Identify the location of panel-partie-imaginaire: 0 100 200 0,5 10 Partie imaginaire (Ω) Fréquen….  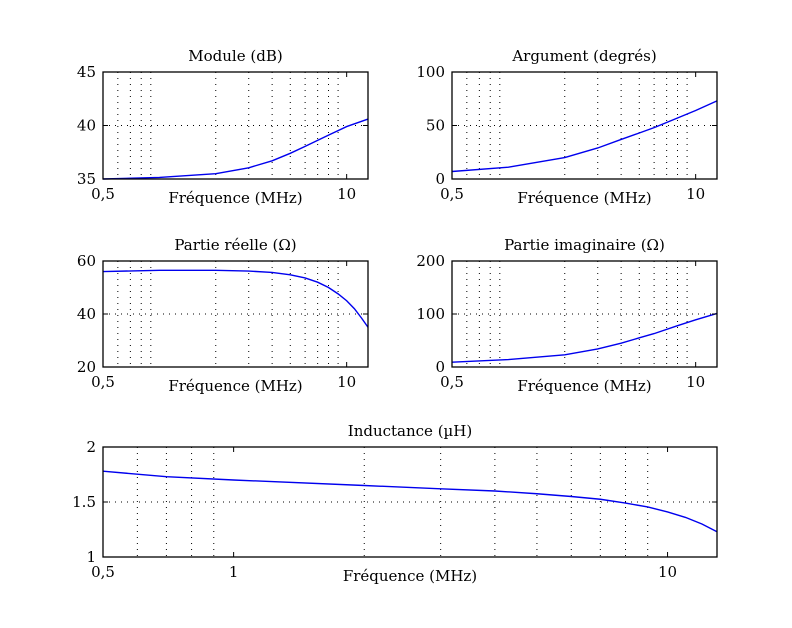
(567, 315).